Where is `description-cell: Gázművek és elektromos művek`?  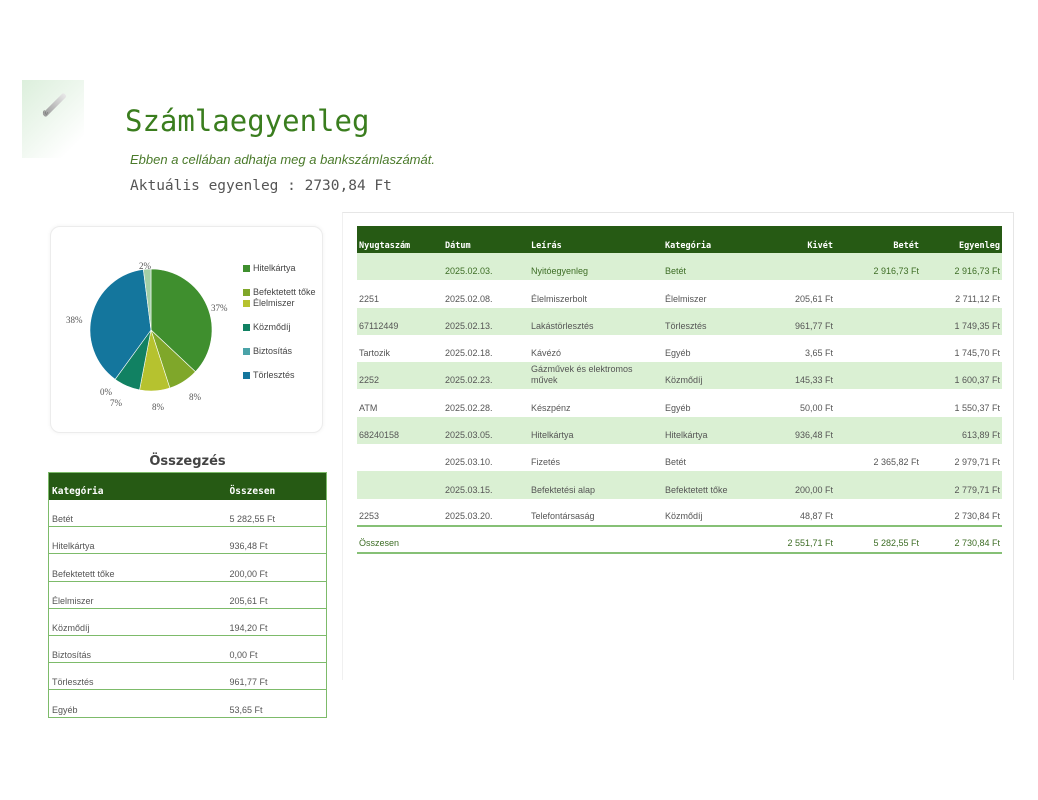 description-cell: Gázművek és elektromos művek is located at coordinates (596, 376).